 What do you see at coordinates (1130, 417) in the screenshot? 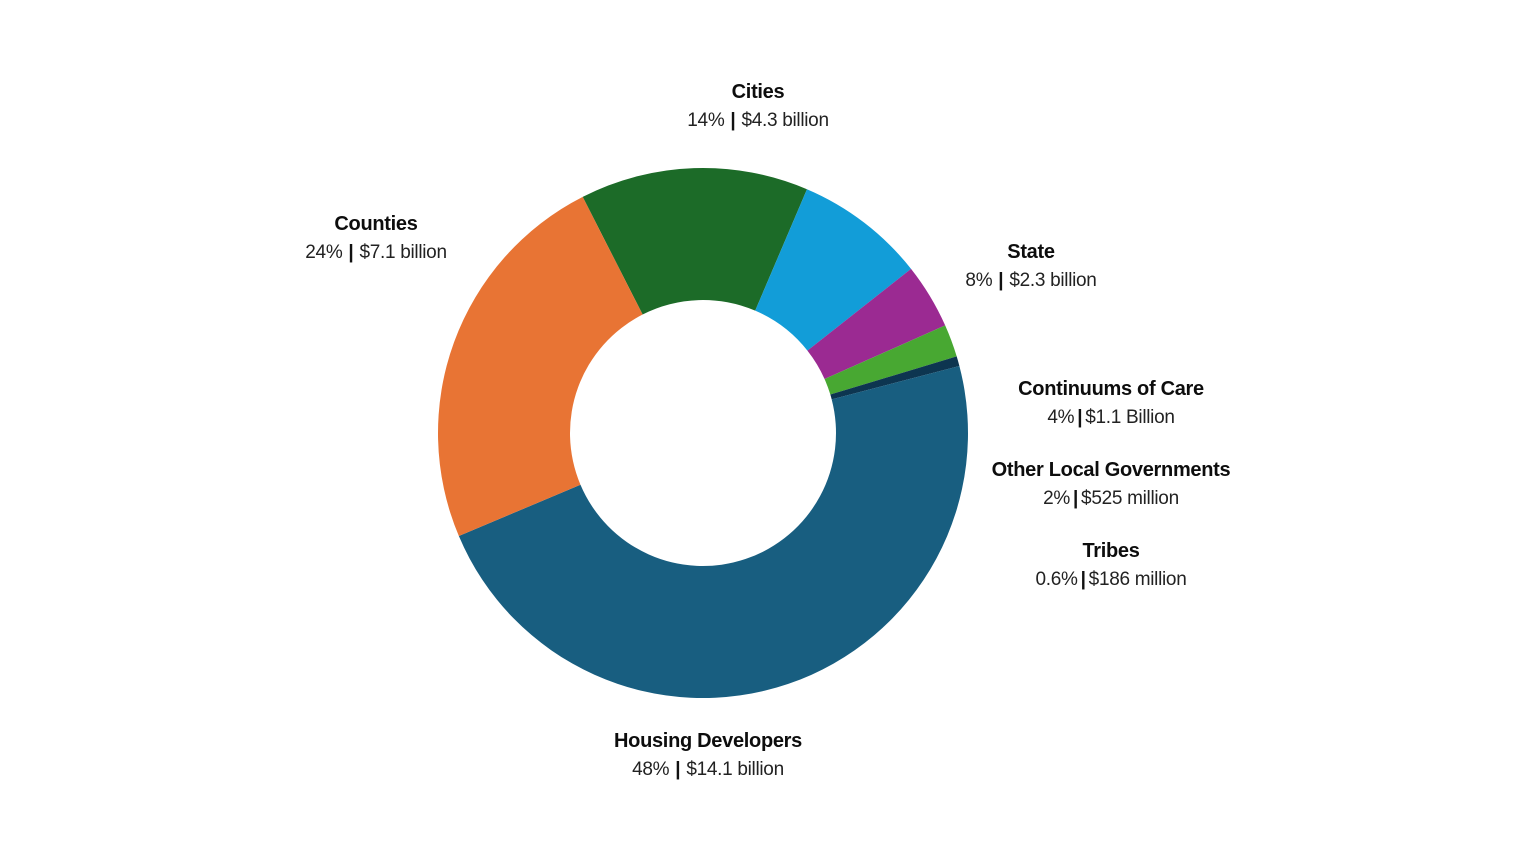
I see `slice-amount: $1.1 Billion` at bounding box center [1130, 417].